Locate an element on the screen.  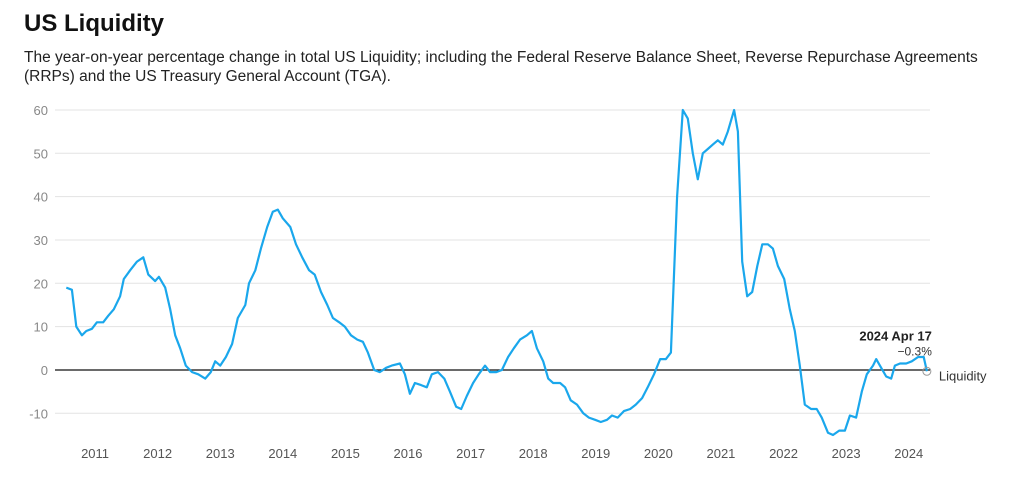
y-tick-label: 10 is located at coordinates (41, 327).